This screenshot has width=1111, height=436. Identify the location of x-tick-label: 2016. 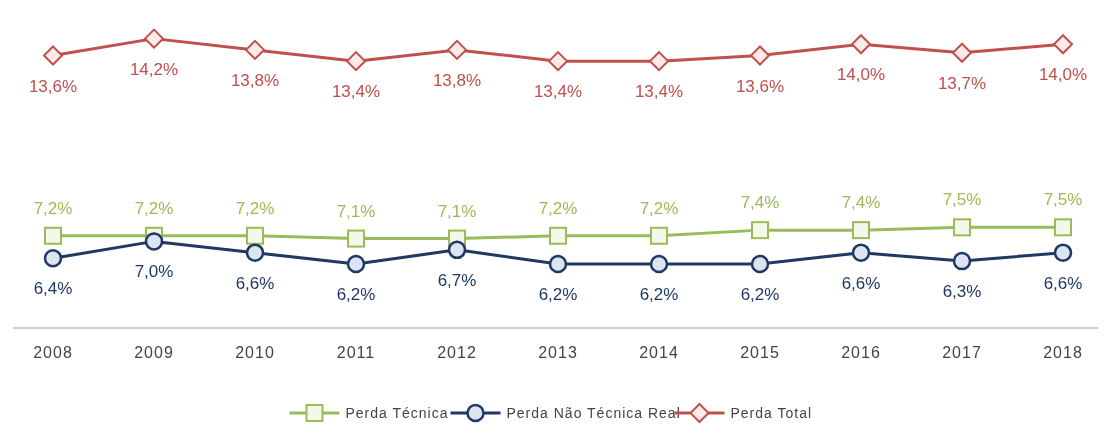
(861, 352).